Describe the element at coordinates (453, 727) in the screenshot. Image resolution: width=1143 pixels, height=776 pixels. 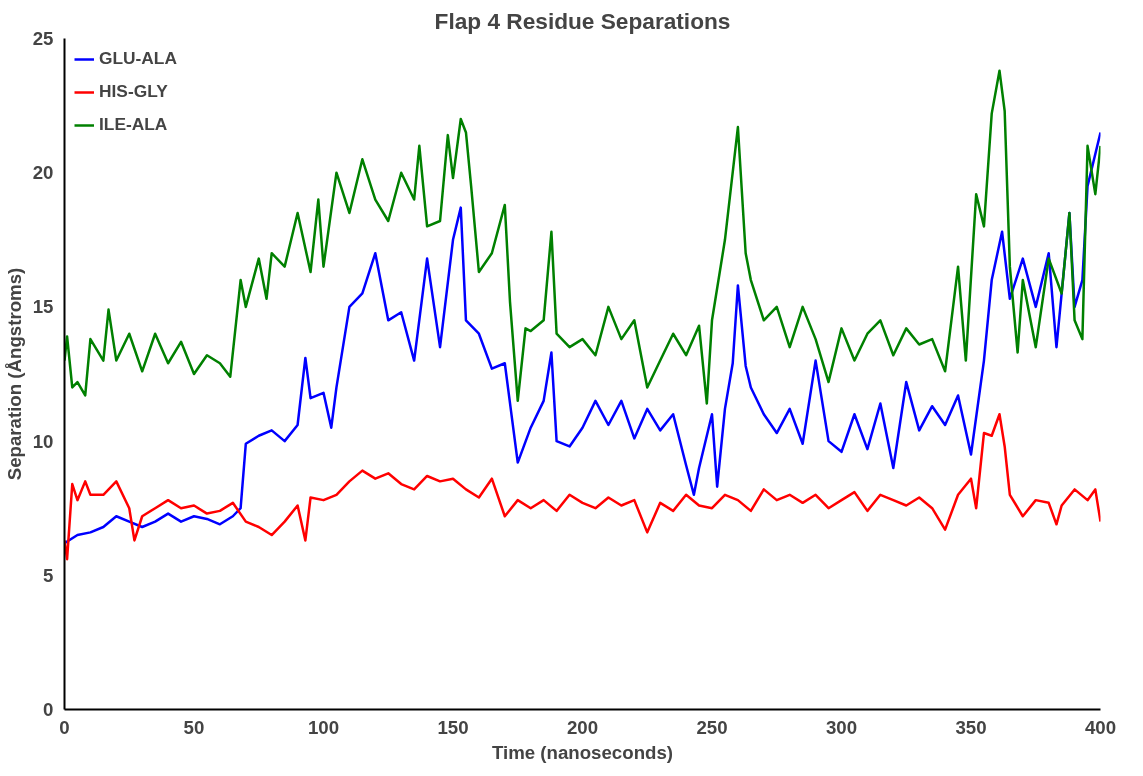
I see `x-tick-label: 150` at that location.